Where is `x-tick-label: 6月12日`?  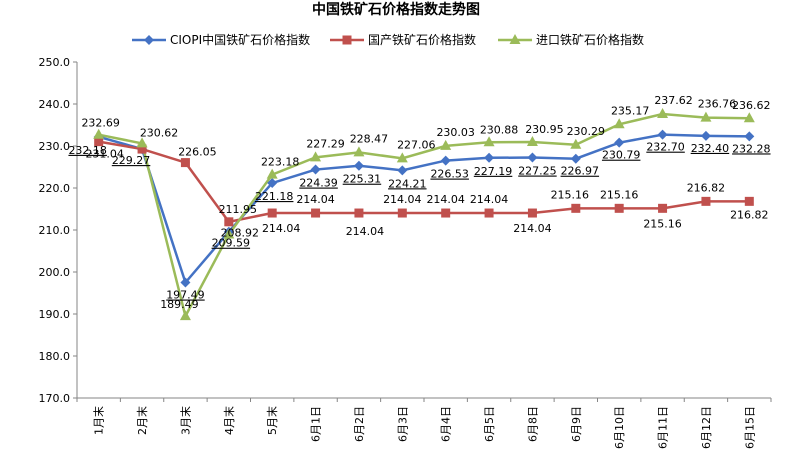
x-tick-label: 6月12日 is located at coordinates (706, 427).